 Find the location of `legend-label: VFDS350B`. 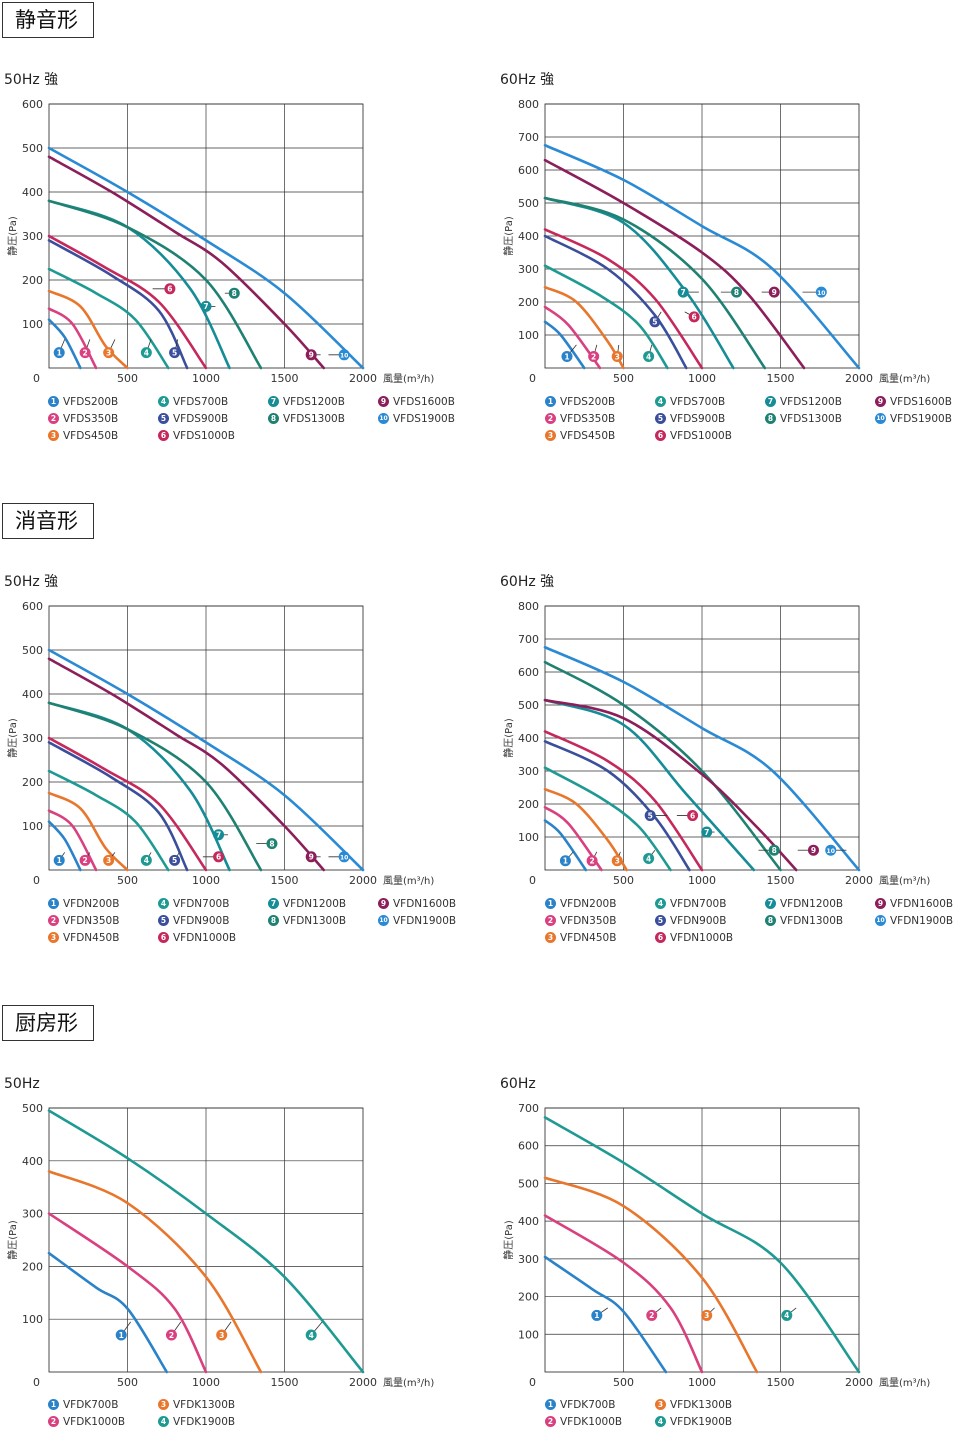

legend-label: VFDS350B is located at coordinates (91, 419).